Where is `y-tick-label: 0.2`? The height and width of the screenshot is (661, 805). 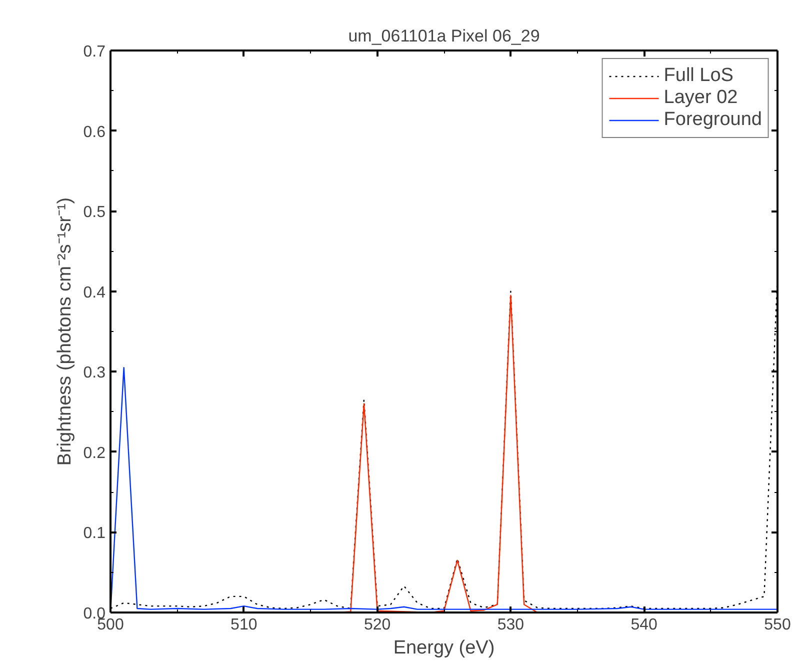
y-tick-label: 0.2 is located at coordinates (94, 453).